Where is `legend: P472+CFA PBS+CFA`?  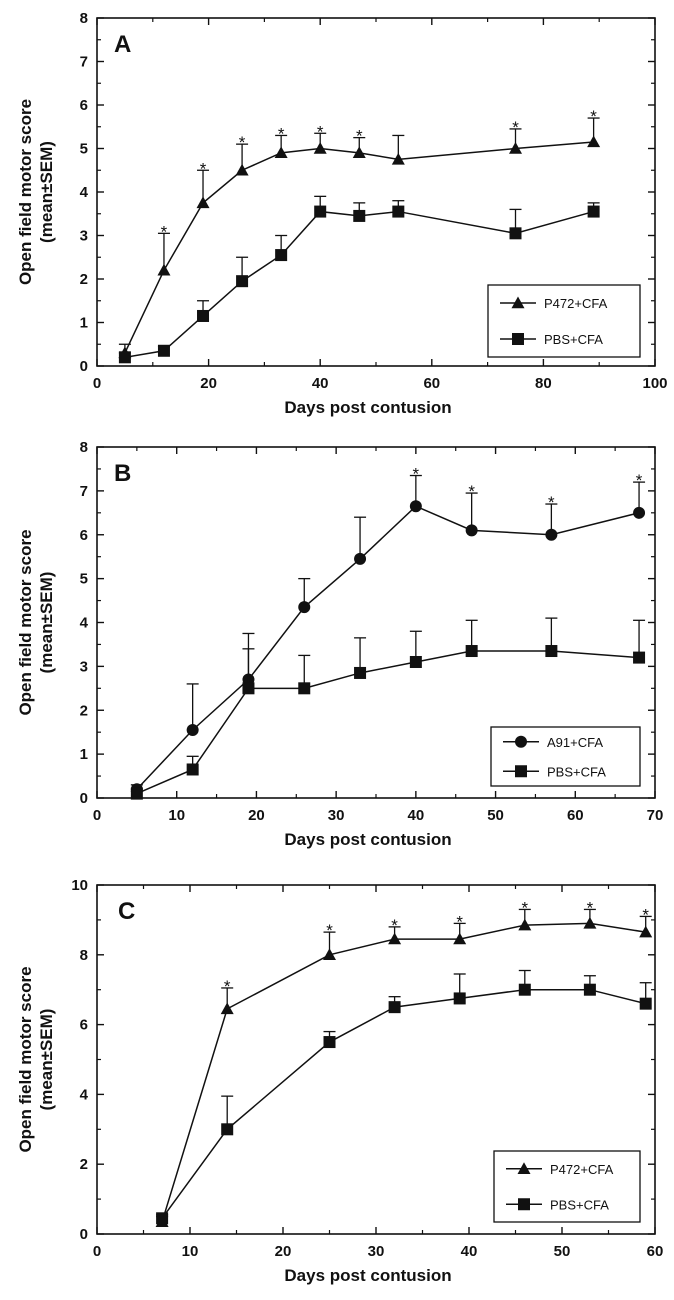 legend: P472+CFA PBS+CFA is located at coordinates (564, 321).